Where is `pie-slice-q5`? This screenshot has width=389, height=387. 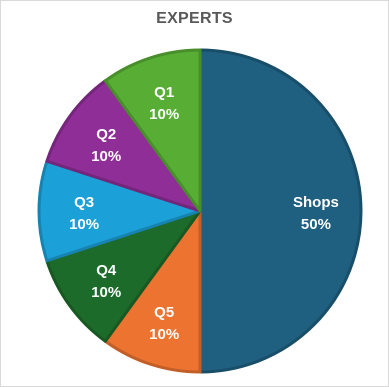 pie-slice-q5 is located at coordinates (152, 291).